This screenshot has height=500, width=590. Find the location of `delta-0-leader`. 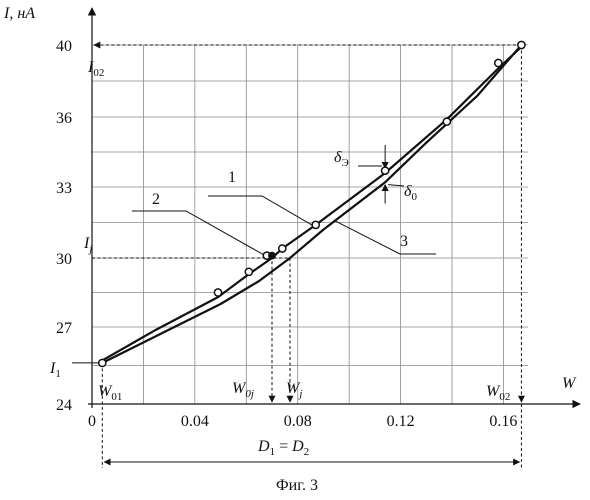

delta-0-leader is located at coordinates (396, 185).